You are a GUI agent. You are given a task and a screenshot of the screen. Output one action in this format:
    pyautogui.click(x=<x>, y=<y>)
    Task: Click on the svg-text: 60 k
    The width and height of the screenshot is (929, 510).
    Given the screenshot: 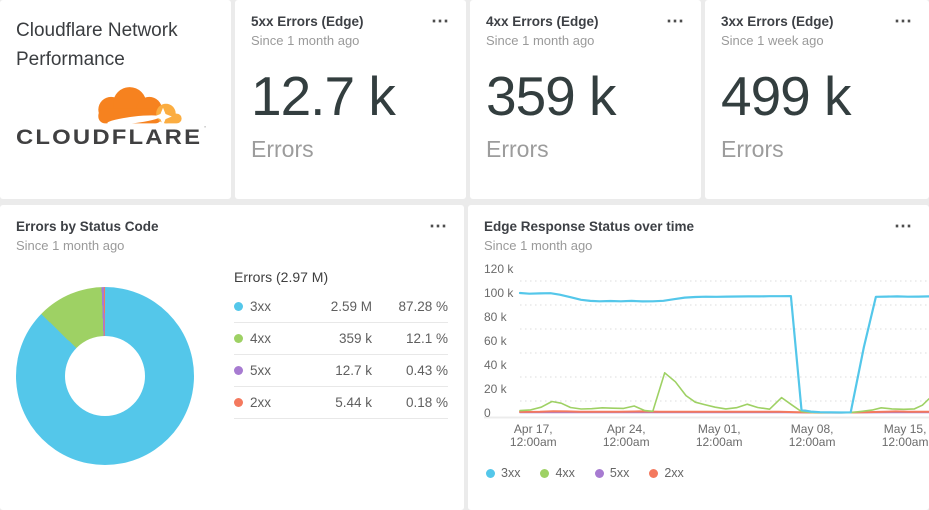 What is the action you would take?
    pyautogui.click(x=496, y=341)
    